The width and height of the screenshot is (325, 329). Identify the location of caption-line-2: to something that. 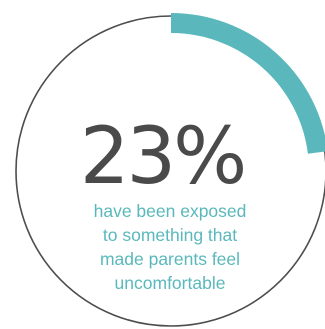
(170, 235).